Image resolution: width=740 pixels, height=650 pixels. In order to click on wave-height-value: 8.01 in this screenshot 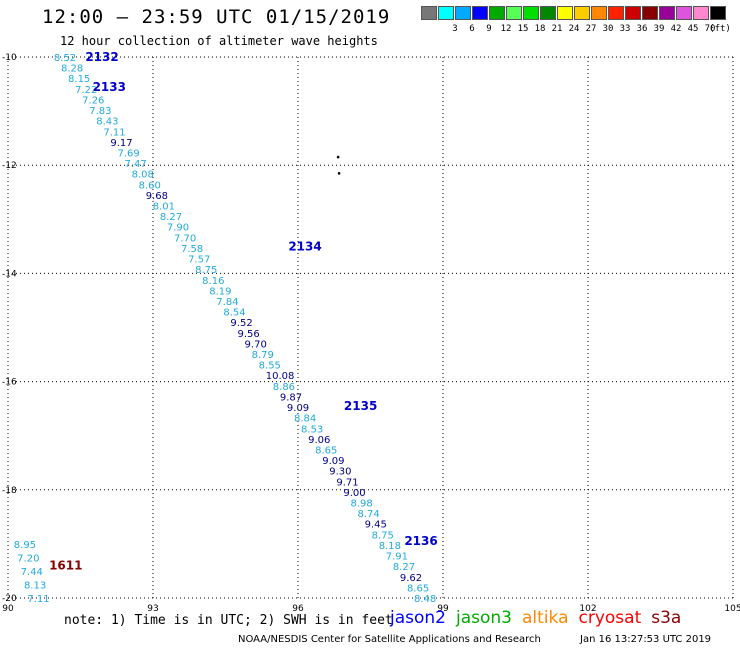, I will do `click(164, 207)`.